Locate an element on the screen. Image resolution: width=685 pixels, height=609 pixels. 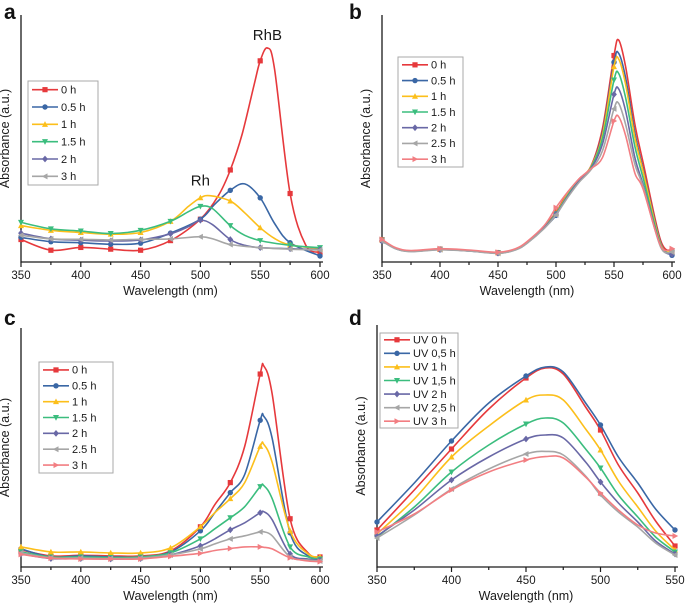
annotation-label: RhB is located at coordinates (267, 35).